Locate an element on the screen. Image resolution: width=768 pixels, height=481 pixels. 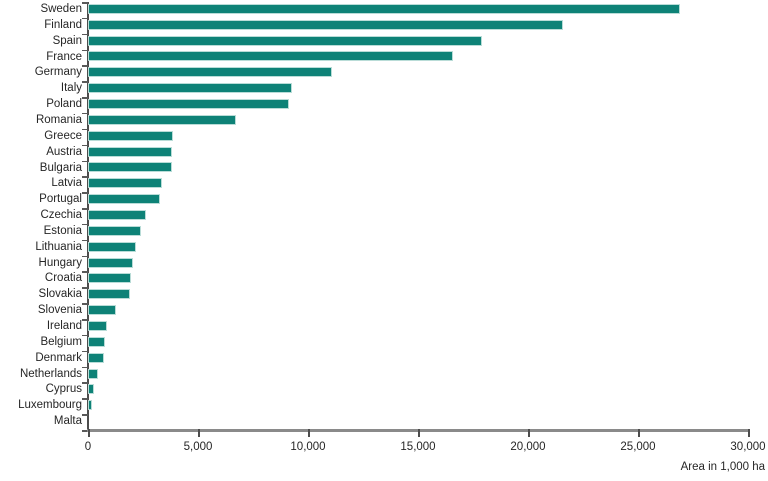
category-label: Latvia is located at coordinates (66, 183).